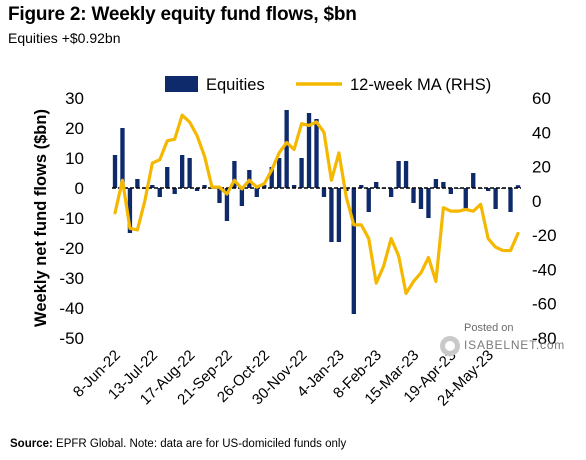 This screenshot has height=460, width=586. What do you see at coordinates (71, 278) in the screenshot?
I see `left-axis-tick-label: -30` at bounding box center [71, 278].